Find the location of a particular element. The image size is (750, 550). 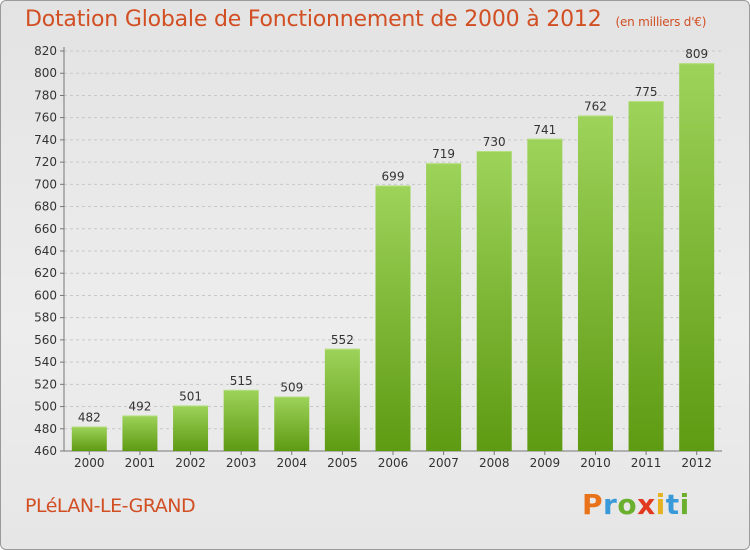

x-tick-label: 2008 is located at coordinates (494, 463).